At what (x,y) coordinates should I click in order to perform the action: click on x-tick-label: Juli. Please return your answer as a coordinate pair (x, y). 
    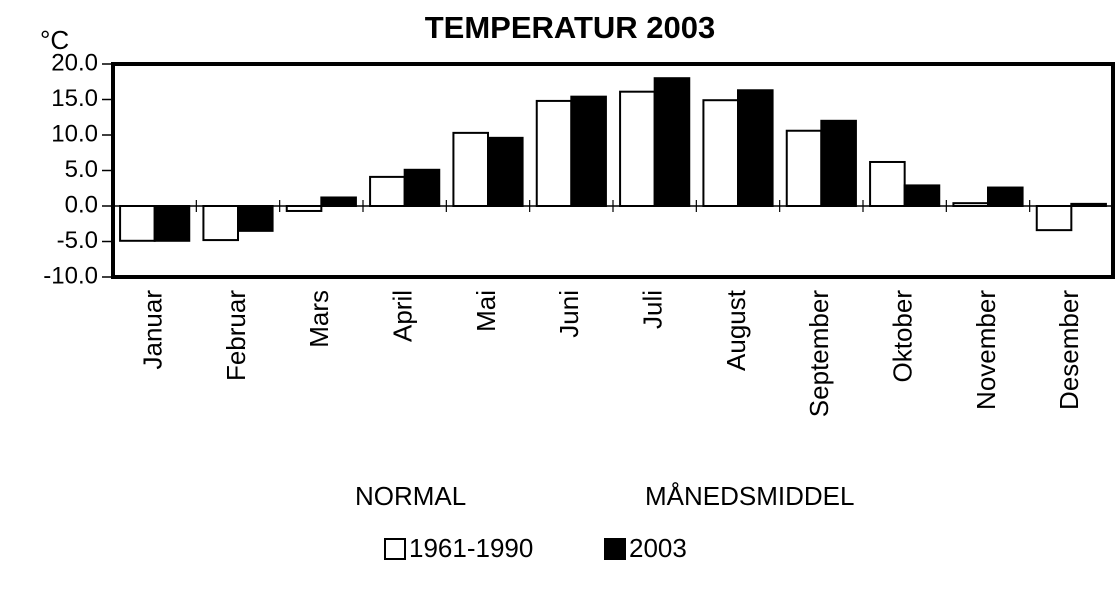
    Looking at the image, I should click on (653, 309).